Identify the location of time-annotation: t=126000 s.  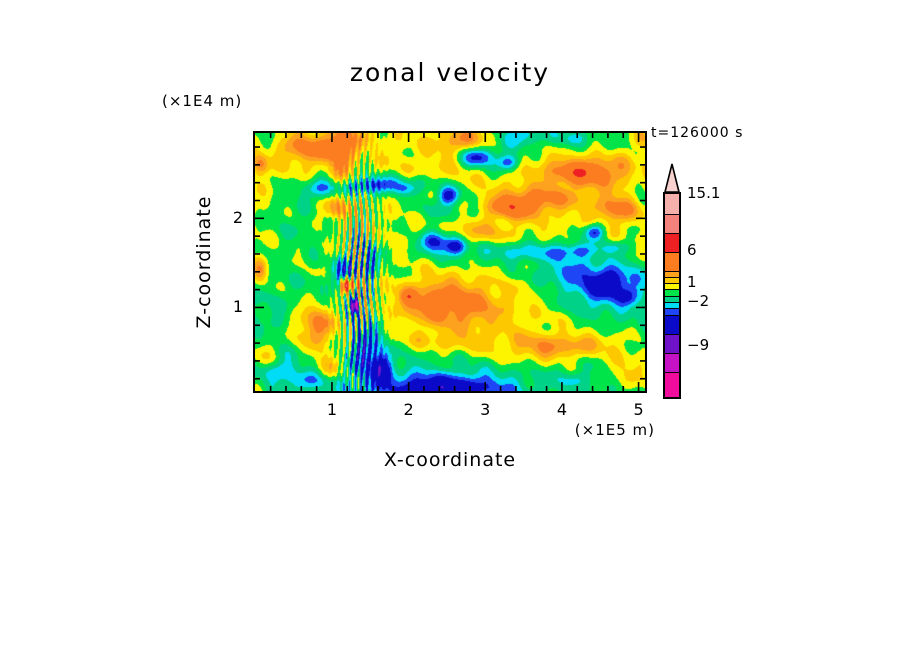
(697, 133).